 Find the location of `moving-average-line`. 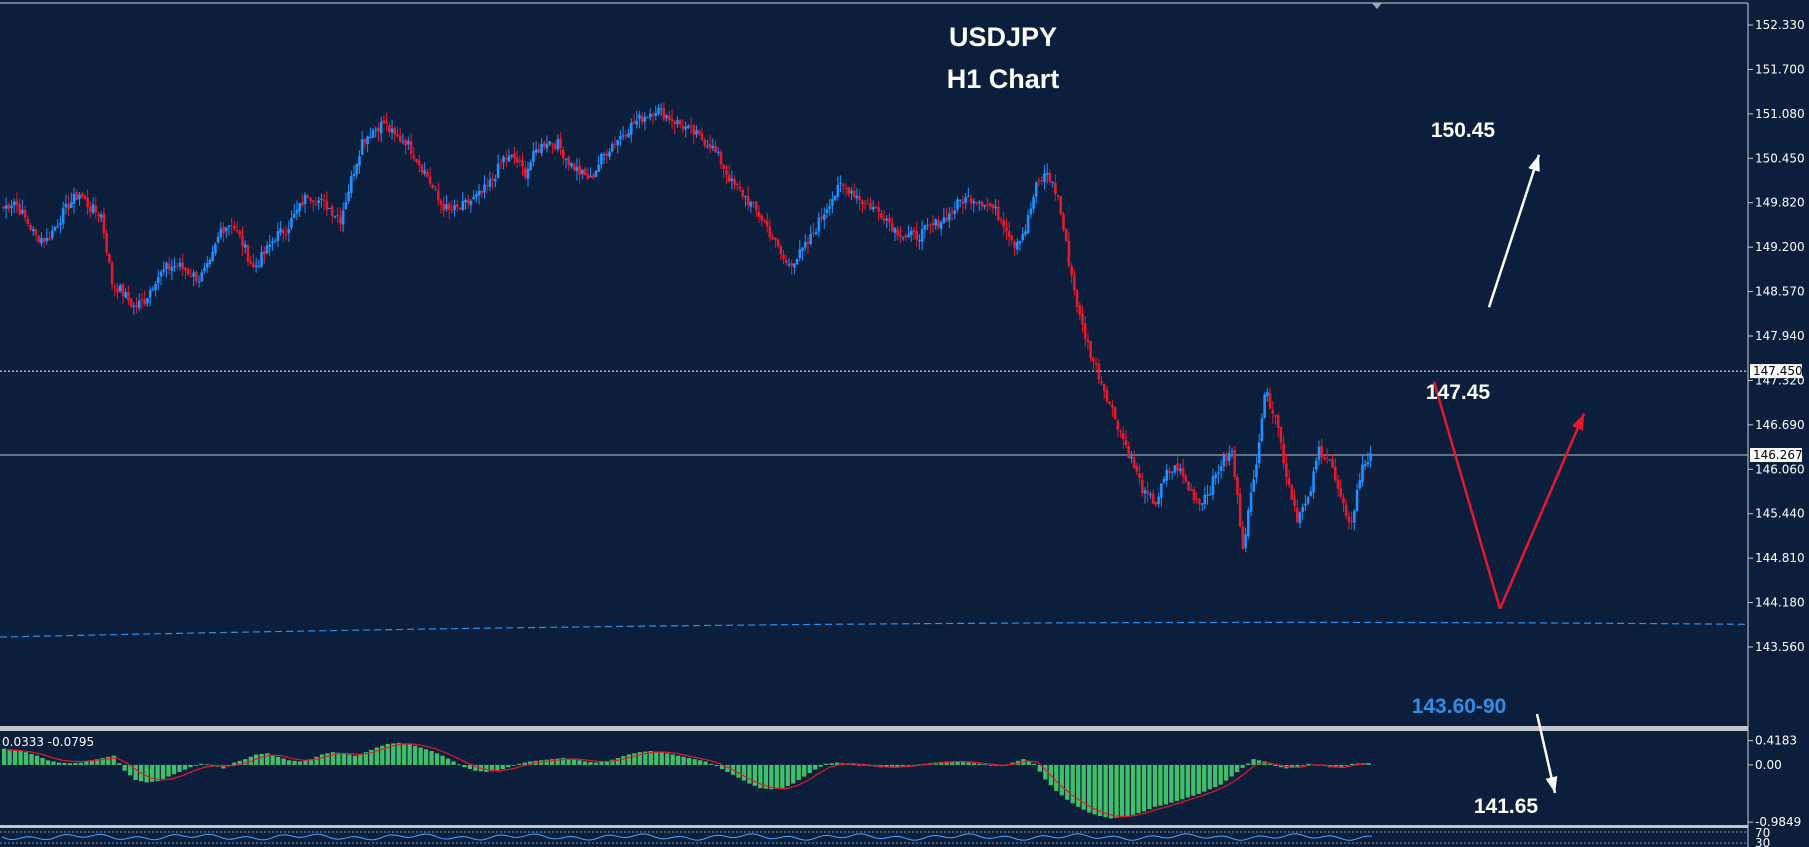

moving-average-line is located at coordinates (873, 629).